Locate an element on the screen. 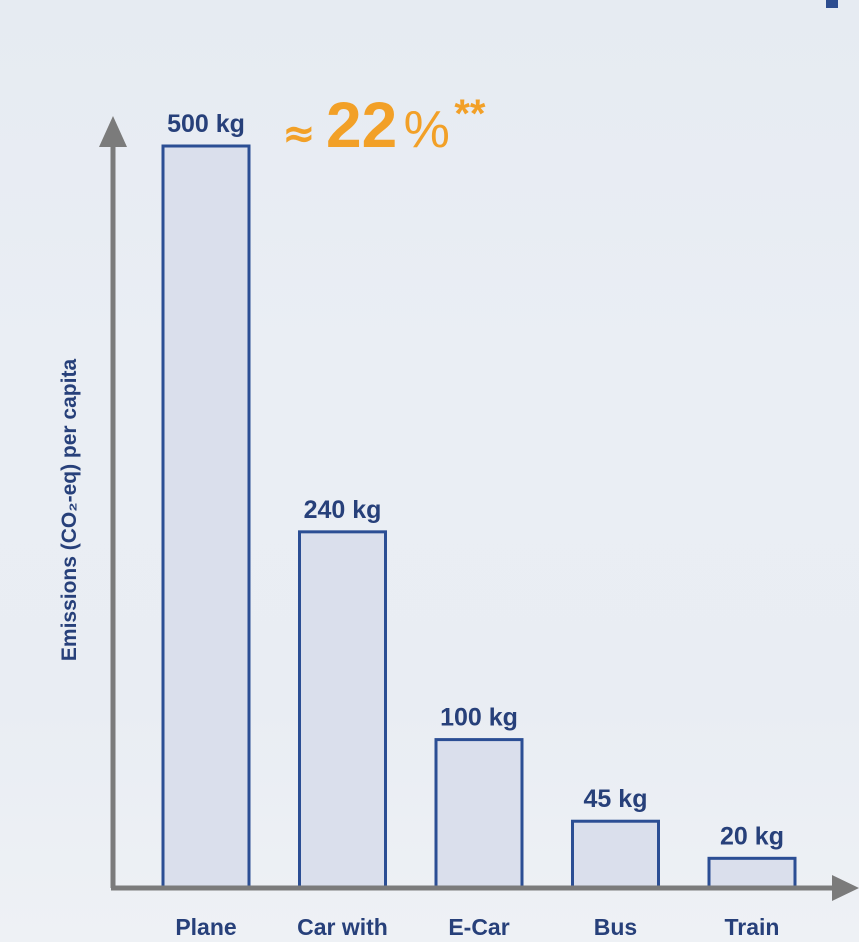  category-label: E-Car is located at coordinates (478, 927).